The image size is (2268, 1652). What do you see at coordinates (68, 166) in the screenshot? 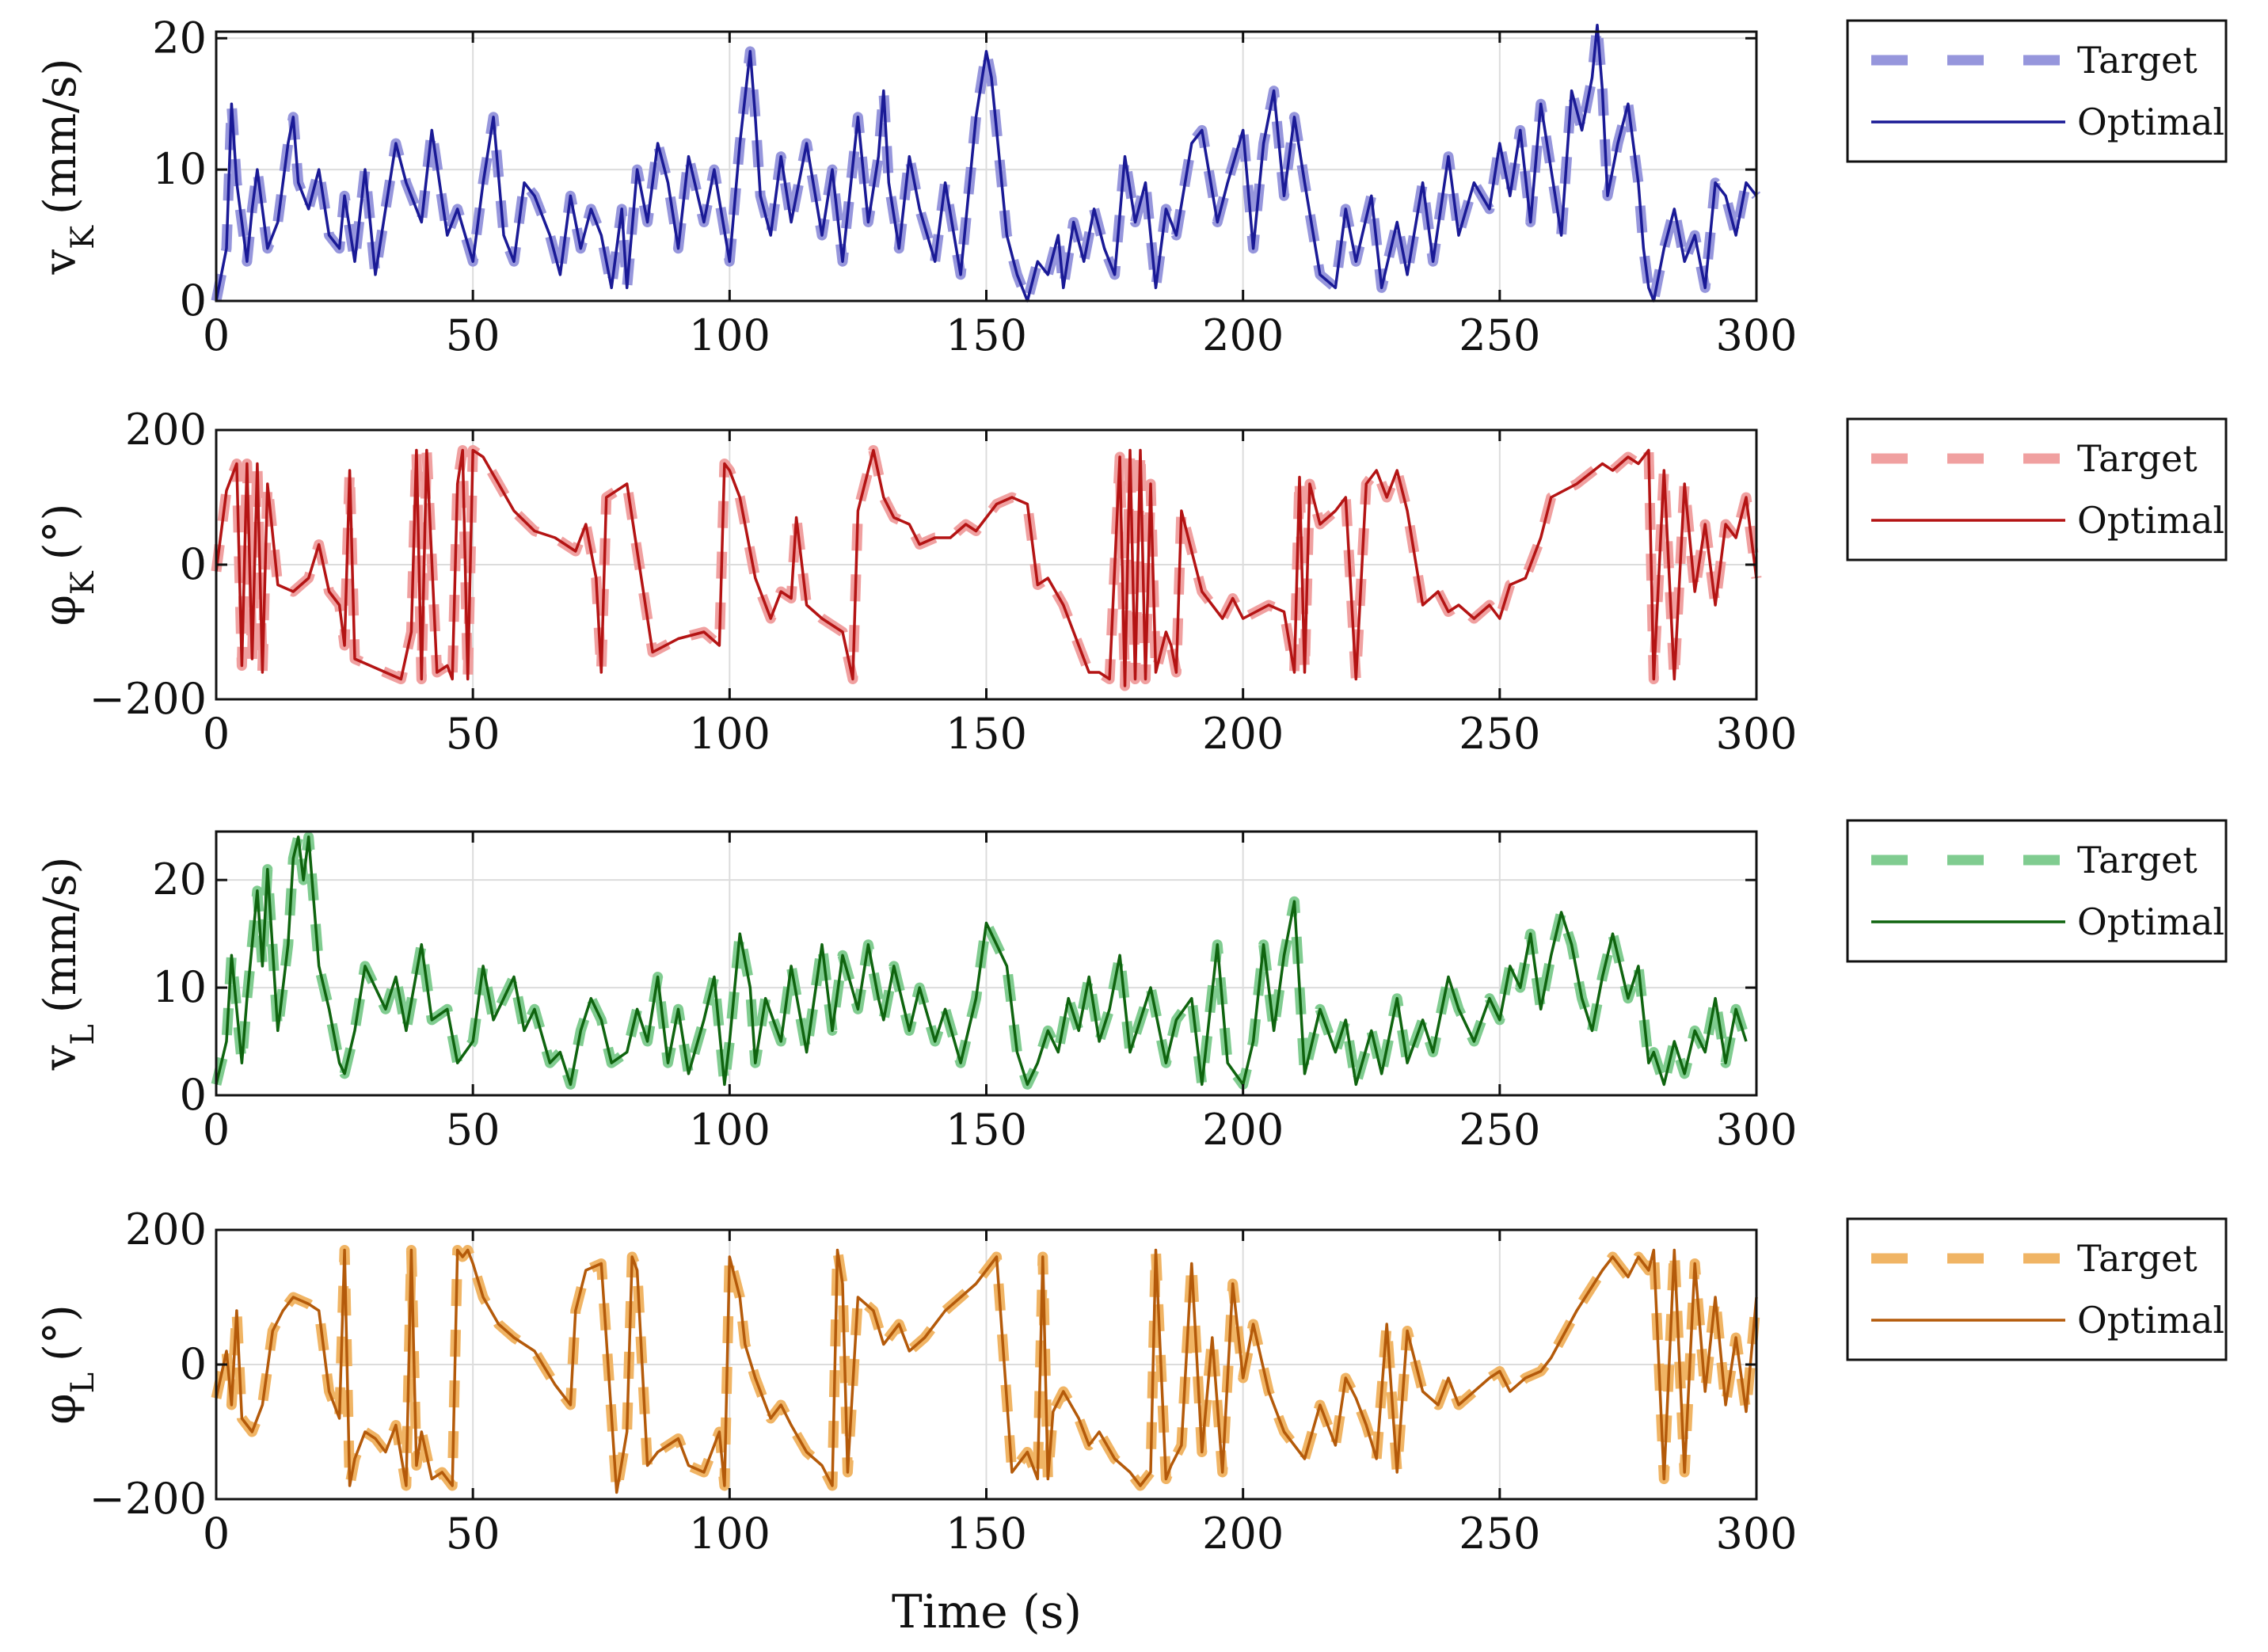
I see `y-axis-label: vK(mm/s)` at bounding box center [68, 166].